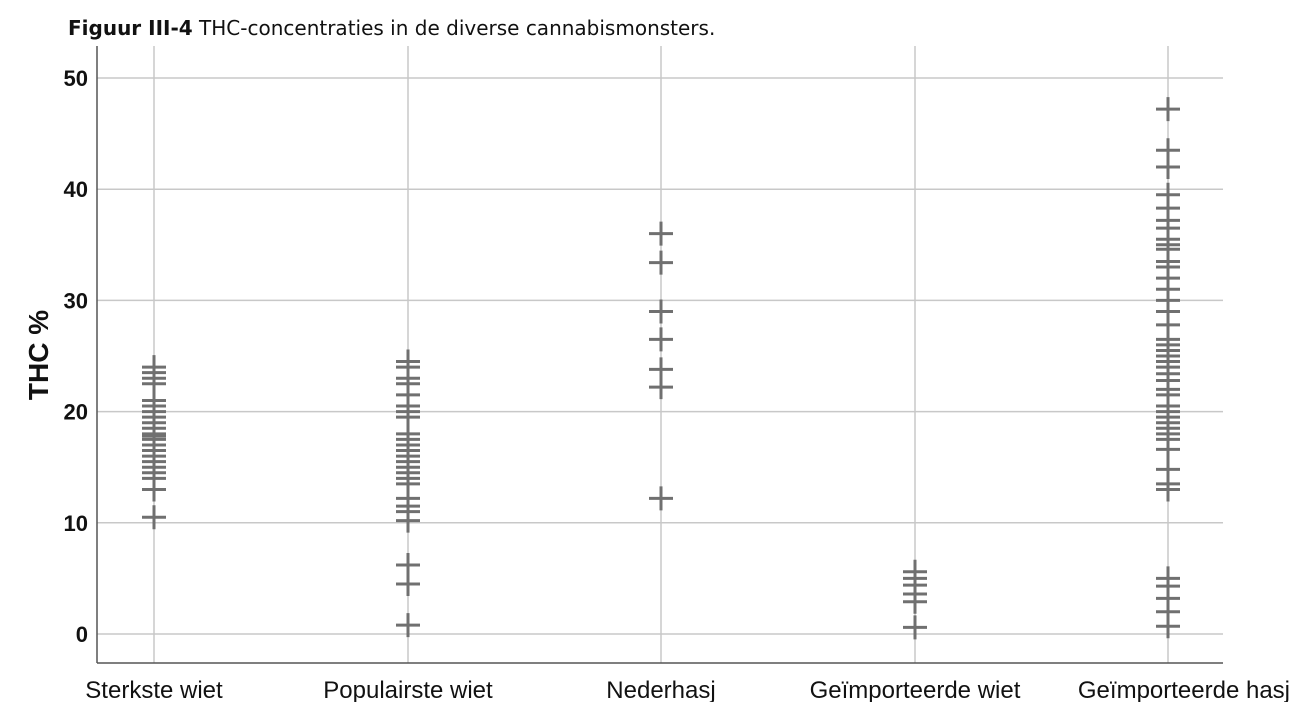 The image size is (1294, 702). Describe the element at coordinates (38, 355) in the screenshot. I see `y-axis-label: THC %` at that location.